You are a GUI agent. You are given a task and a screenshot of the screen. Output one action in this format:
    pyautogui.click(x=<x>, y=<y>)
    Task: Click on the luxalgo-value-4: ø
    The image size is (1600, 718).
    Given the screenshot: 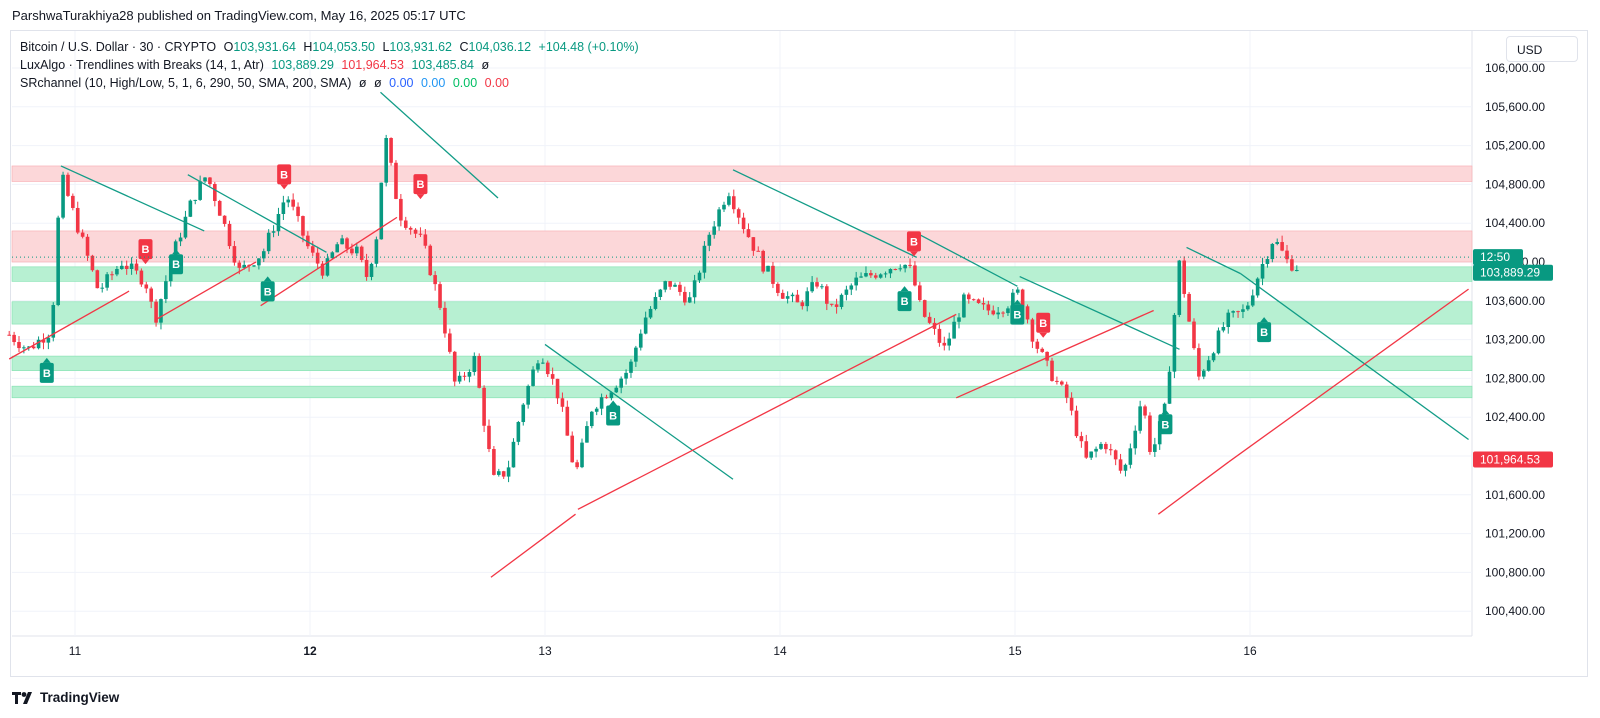 What is the action you would take?
    pyautogui.click(x=485, y=65)
    